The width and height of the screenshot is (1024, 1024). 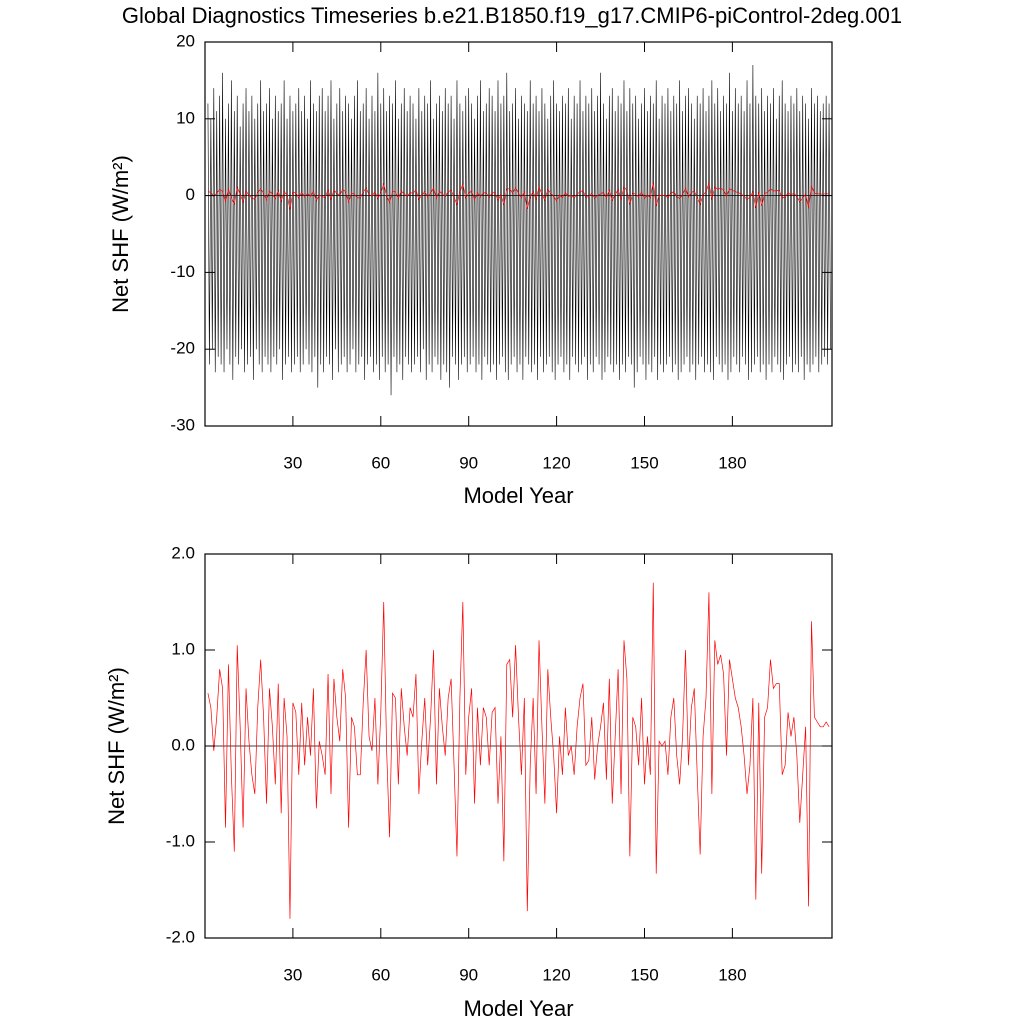 What do you see at coordinates (180, 936) in the screenshot?
I see `y-tick-label: -2.0` at bounding box center [180, 936].